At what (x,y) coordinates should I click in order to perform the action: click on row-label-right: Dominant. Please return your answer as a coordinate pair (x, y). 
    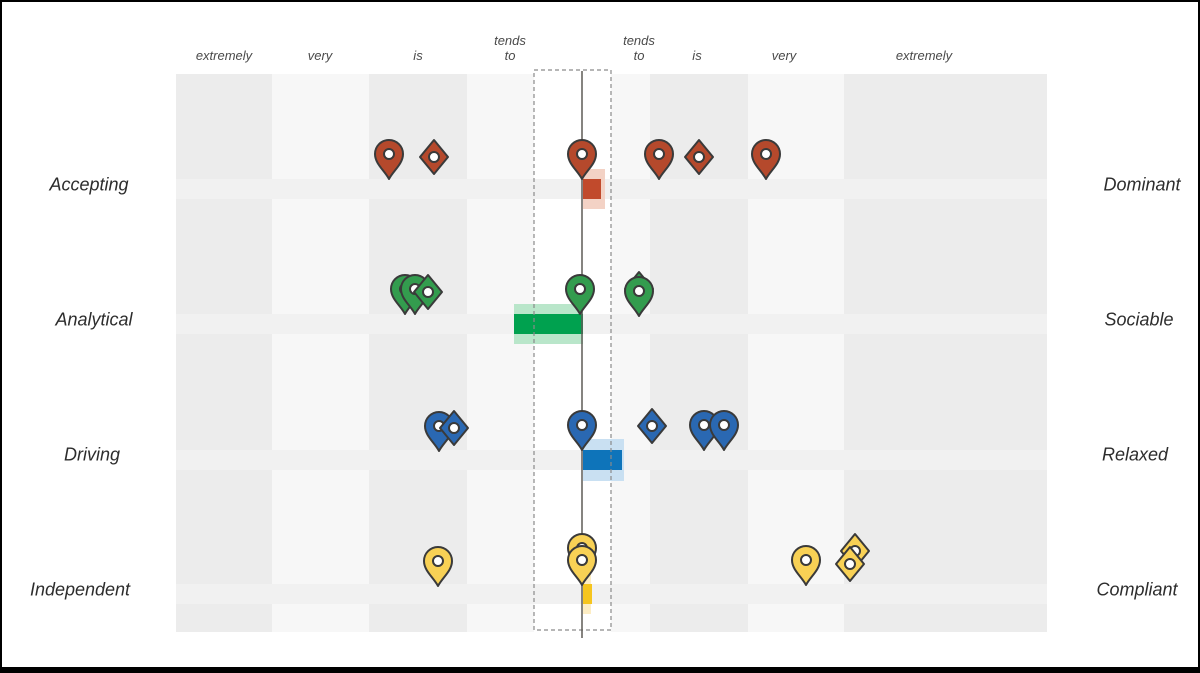
    Looking at the image, I should click on (1142, 184).